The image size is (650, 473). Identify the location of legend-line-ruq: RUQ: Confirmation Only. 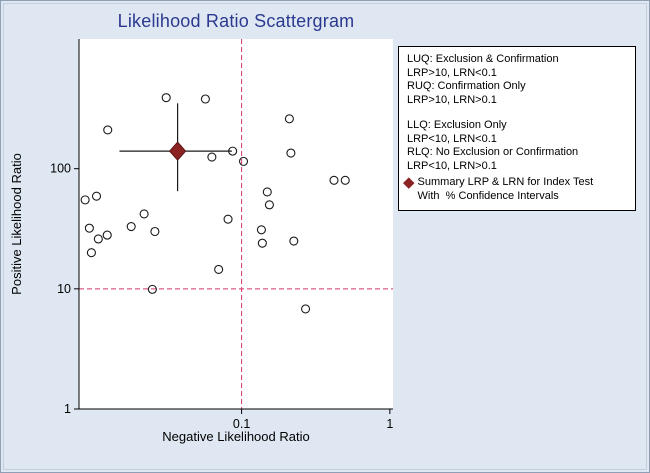
(466, 86).